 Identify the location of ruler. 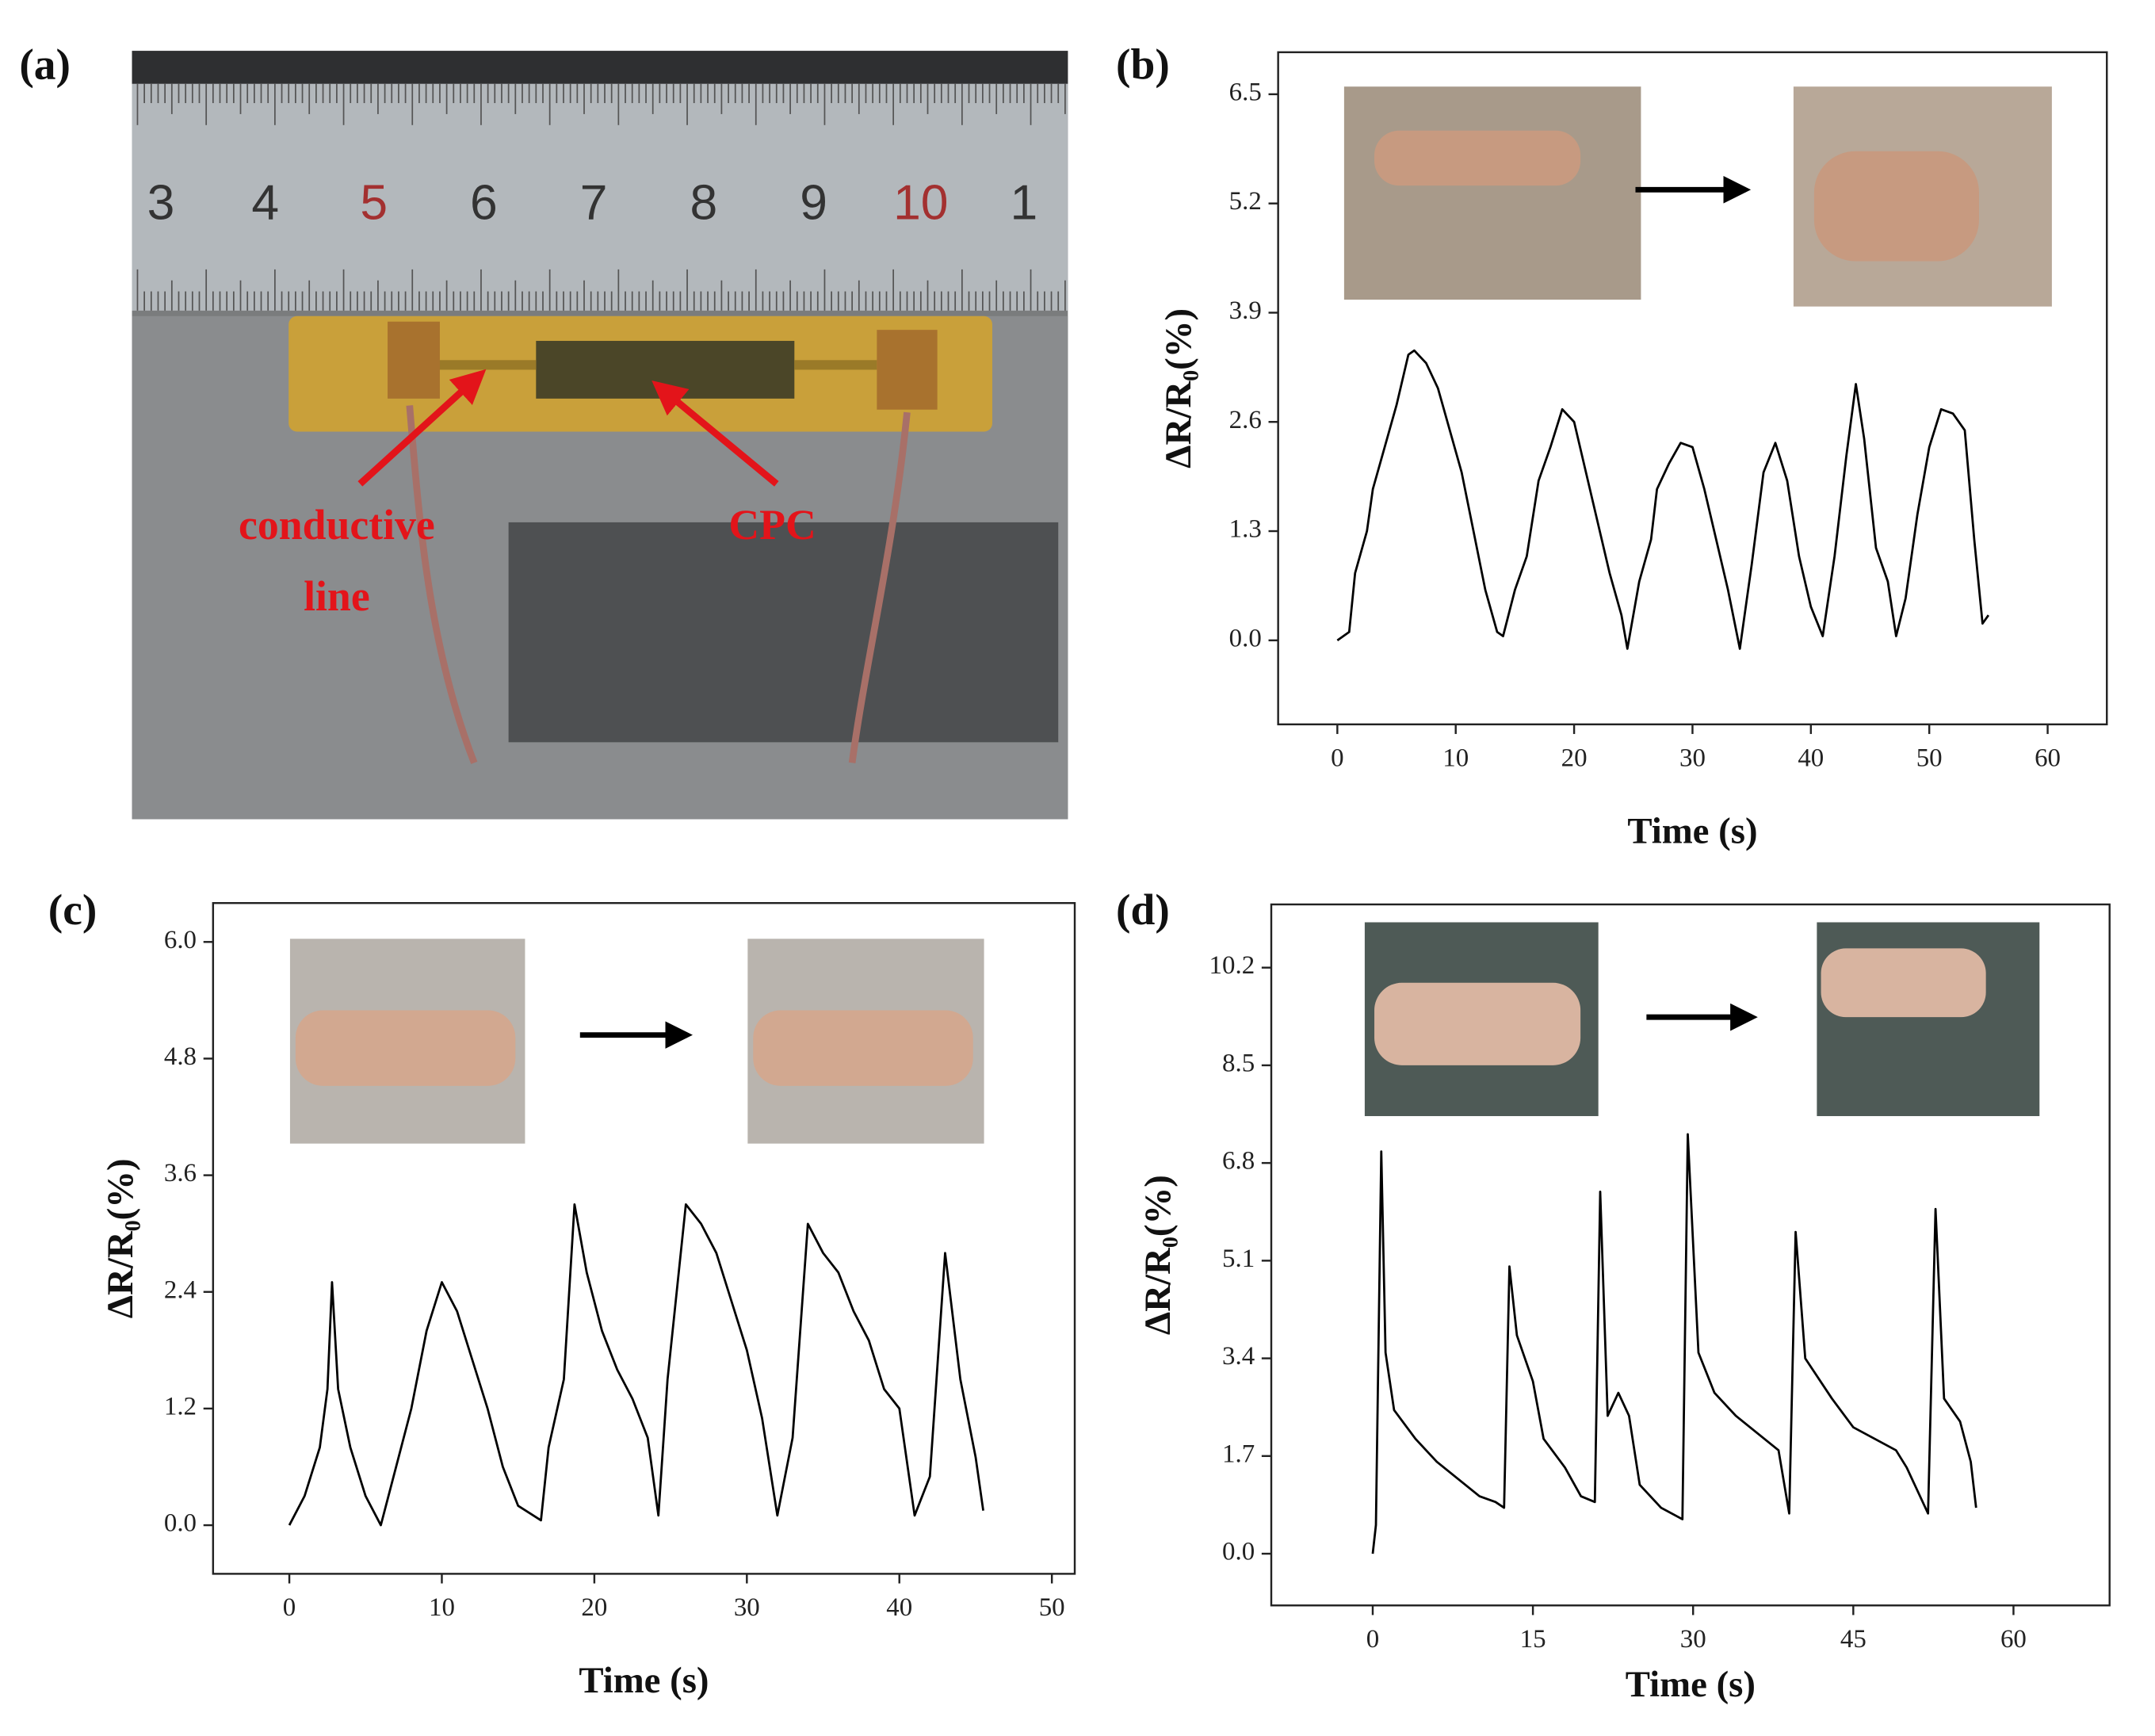
(600, 197).